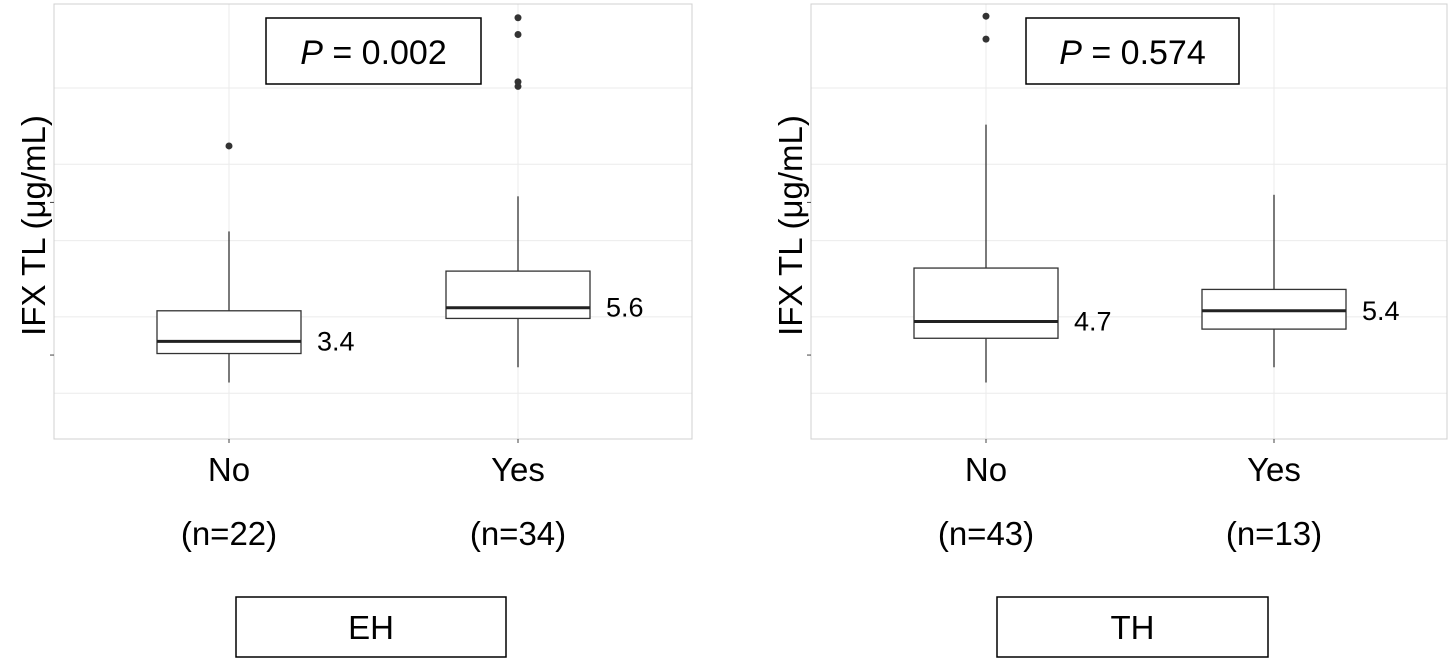  What do you see at coordinates (544, 191) in the screenshot?
I see `box-yes: 5.6` at bounding box center [544, 191].